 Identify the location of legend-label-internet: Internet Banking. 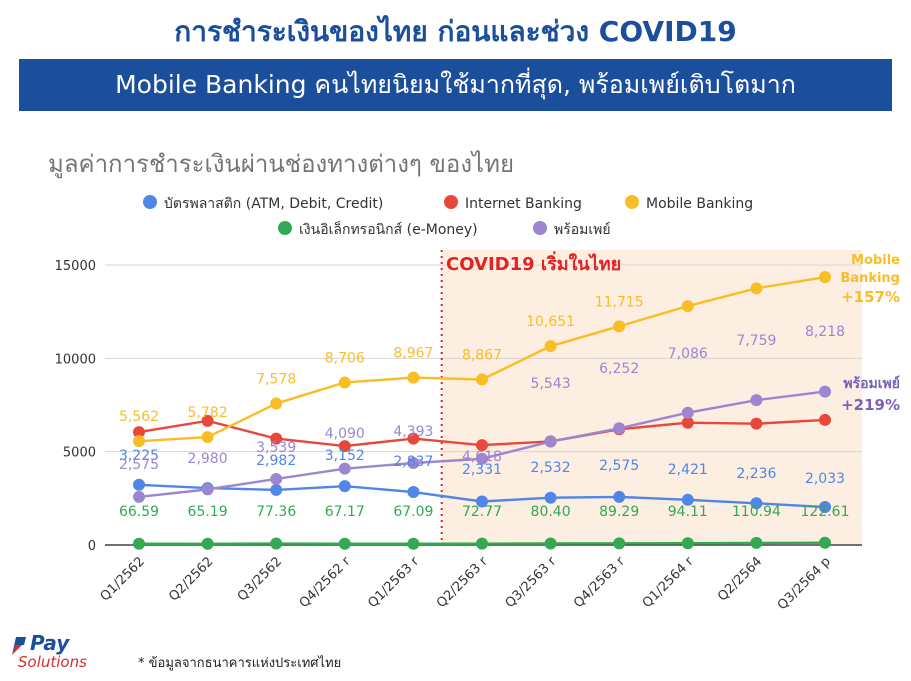
(523, 204).